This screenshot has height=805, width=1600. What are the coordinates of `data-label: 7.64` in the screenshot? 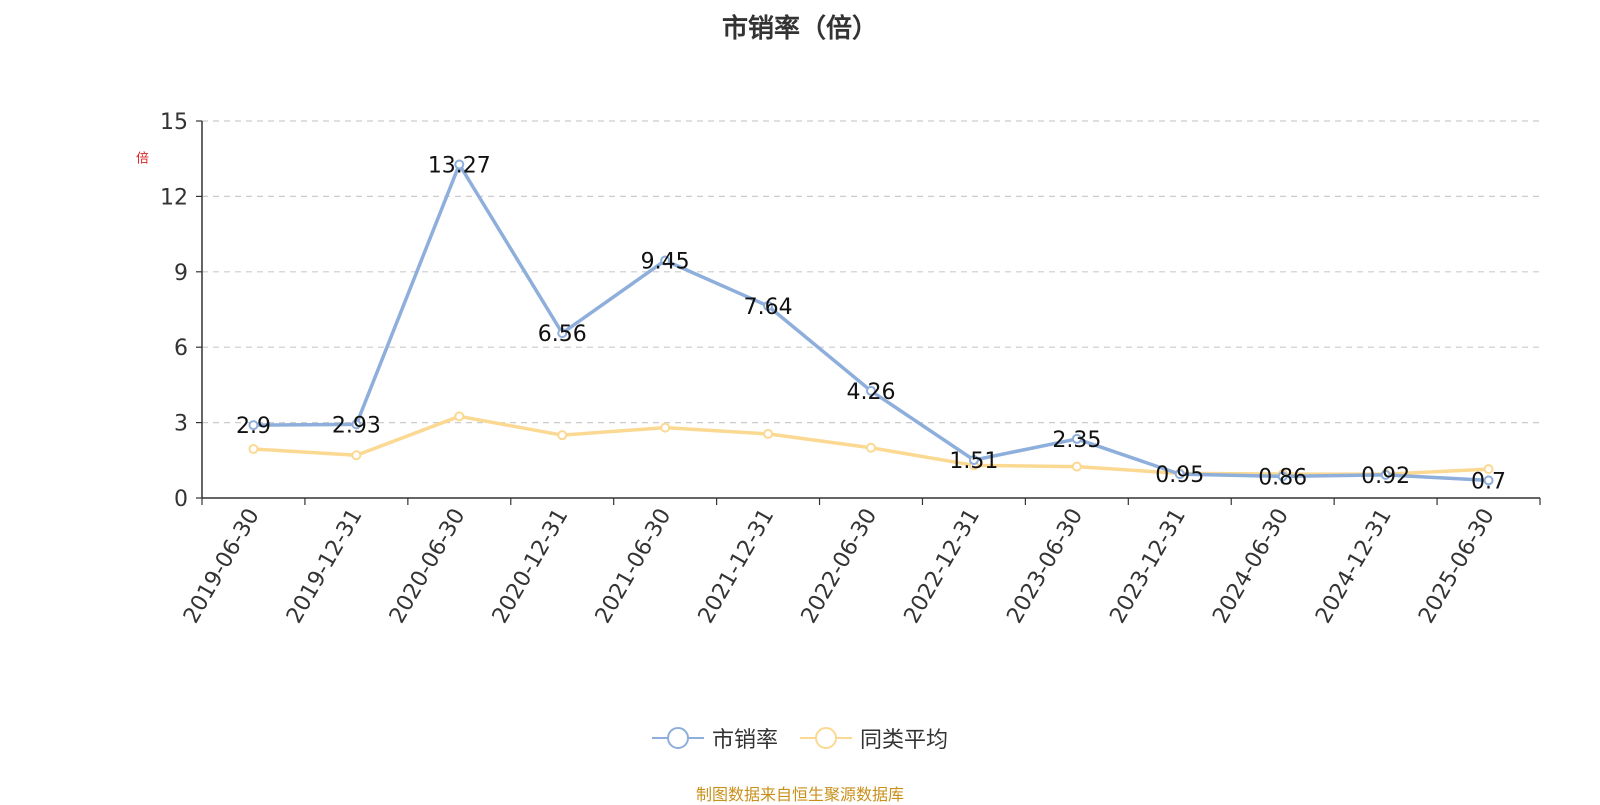 It's located at (768, 307).